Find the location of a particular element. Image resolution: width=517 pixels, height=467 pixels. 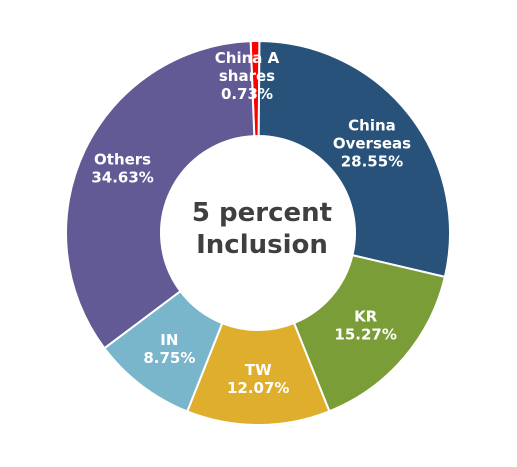

slice-name: shares is located at coordinates (247, 76).